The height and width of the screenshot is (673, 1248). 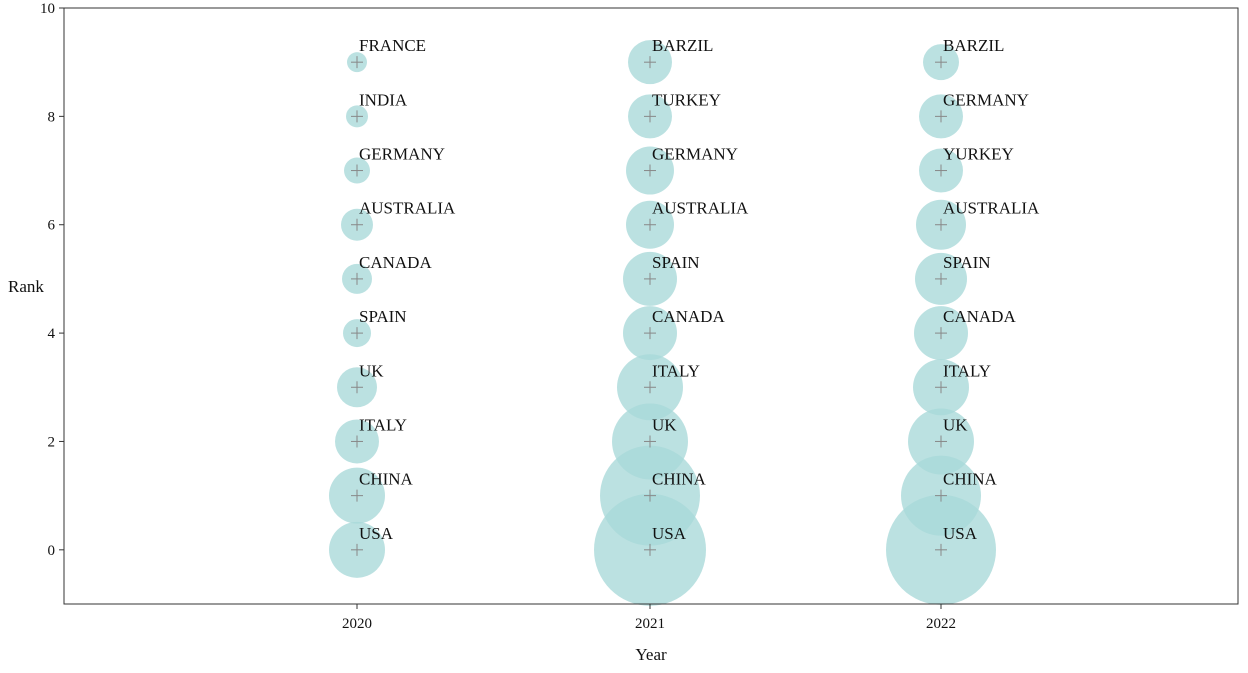 What do you see at coordinates (26, 286) in the screenshot?
I see `y-axis-title: Rank` at bounding box center [26, 286].